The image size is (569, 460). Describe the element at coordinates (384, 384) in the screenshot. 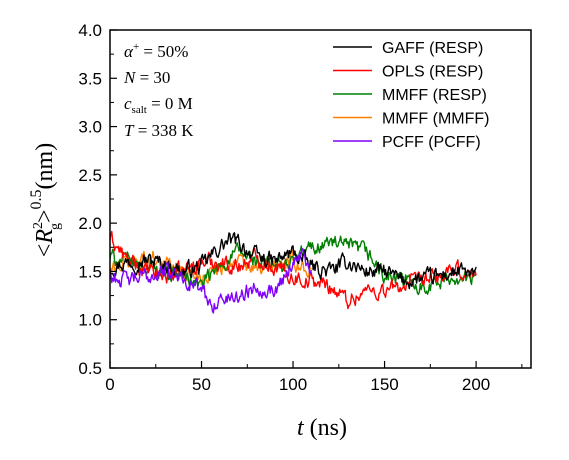

I see `x-tick-label: 150` at that location.